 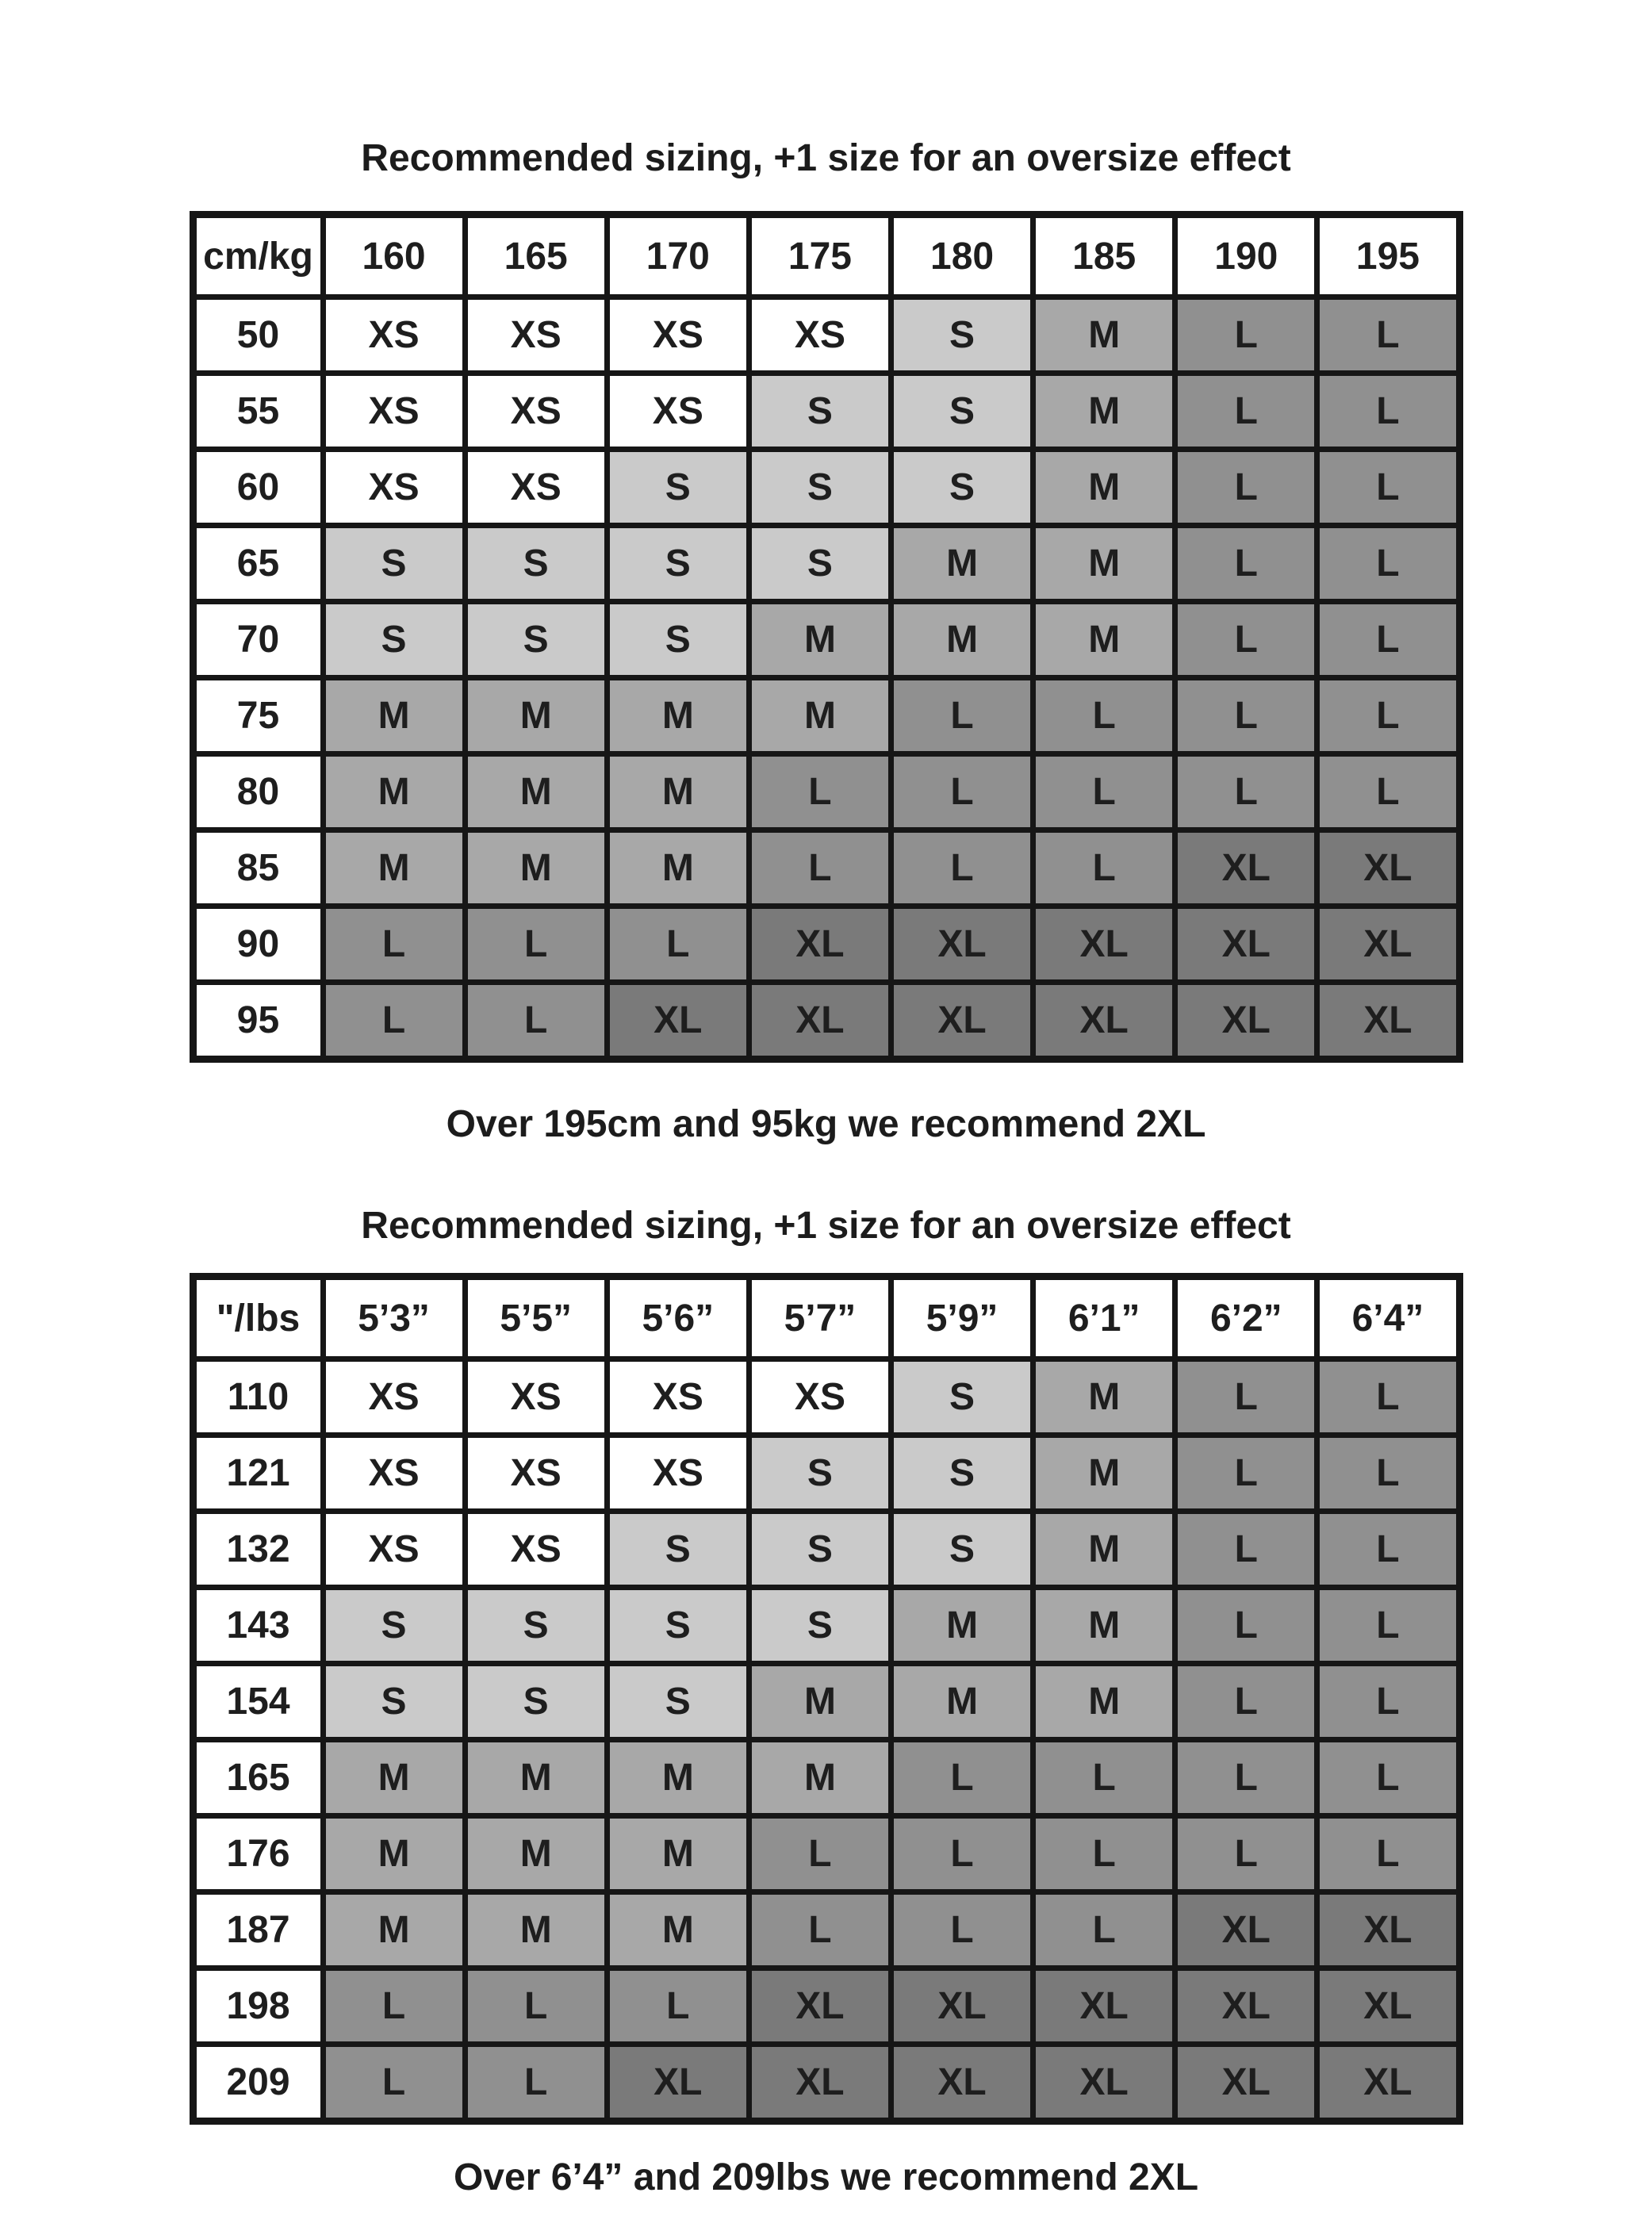 What do you see at coordinates (826, 1625) in the screenshot?
I see `table-row: 143 S S S S M M L L` at bounding box center [826, 1625].